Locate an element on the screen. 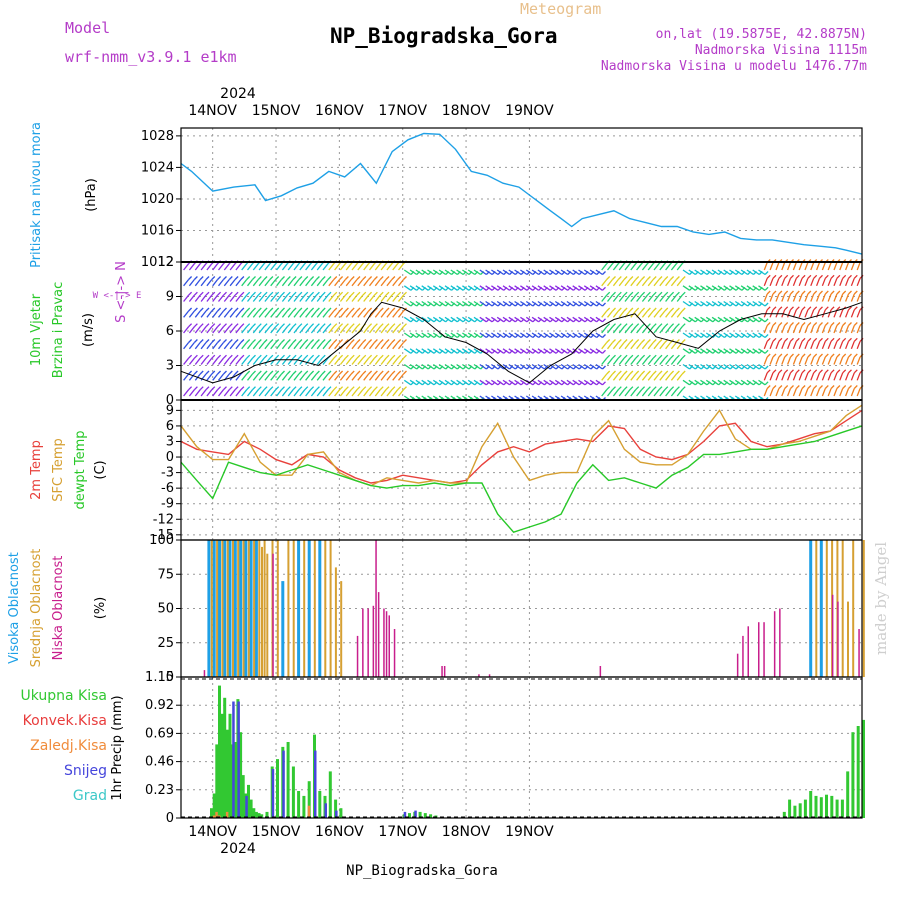  subtitle: Meteogram is located at coordinates (560, 9).